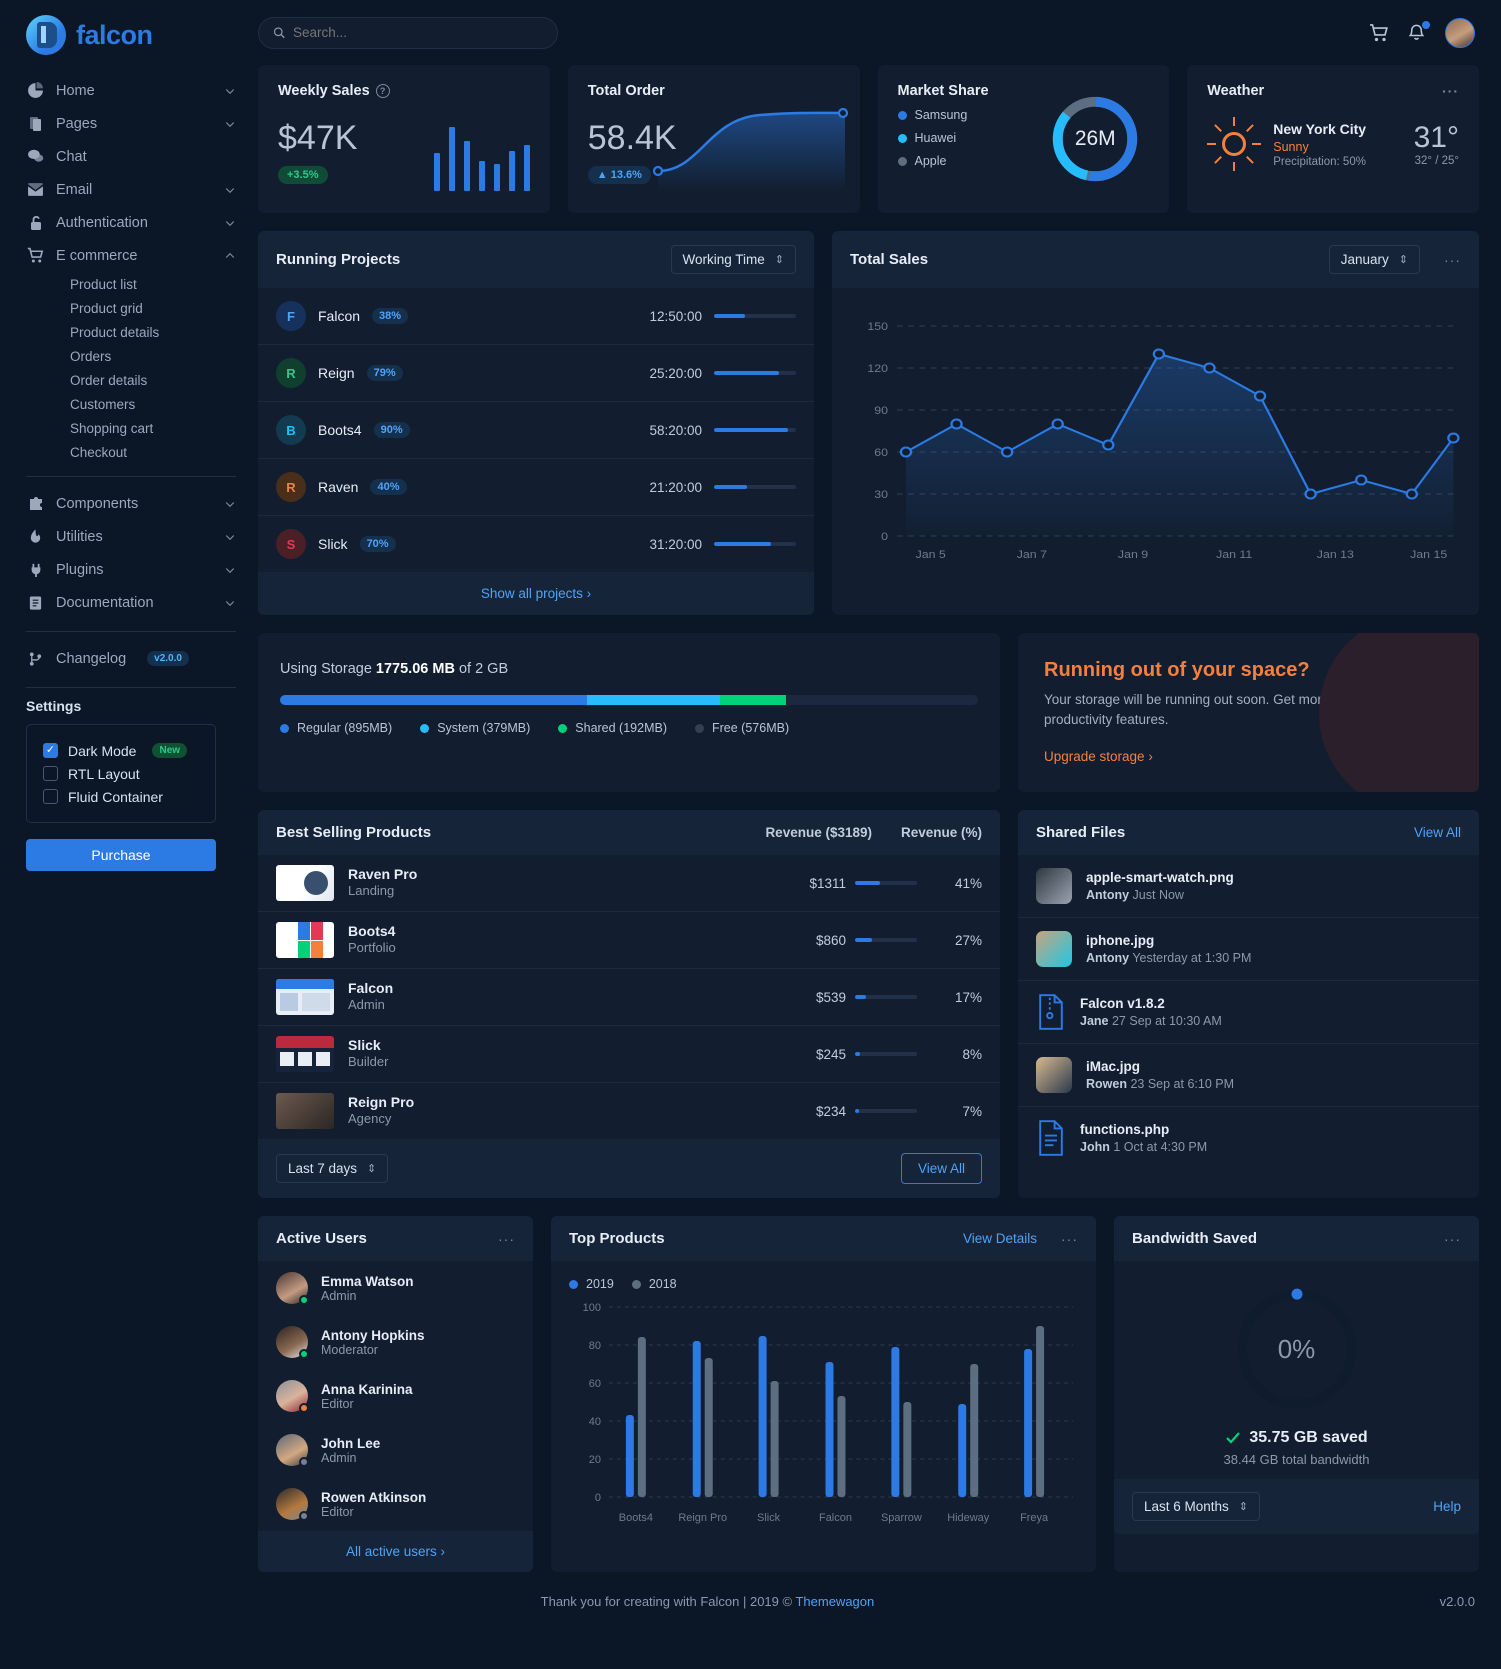 Image resolution: width=1501 pixels, height=1669 pixels. I want to click on x-tick: Boots4, so click(636, 1518).